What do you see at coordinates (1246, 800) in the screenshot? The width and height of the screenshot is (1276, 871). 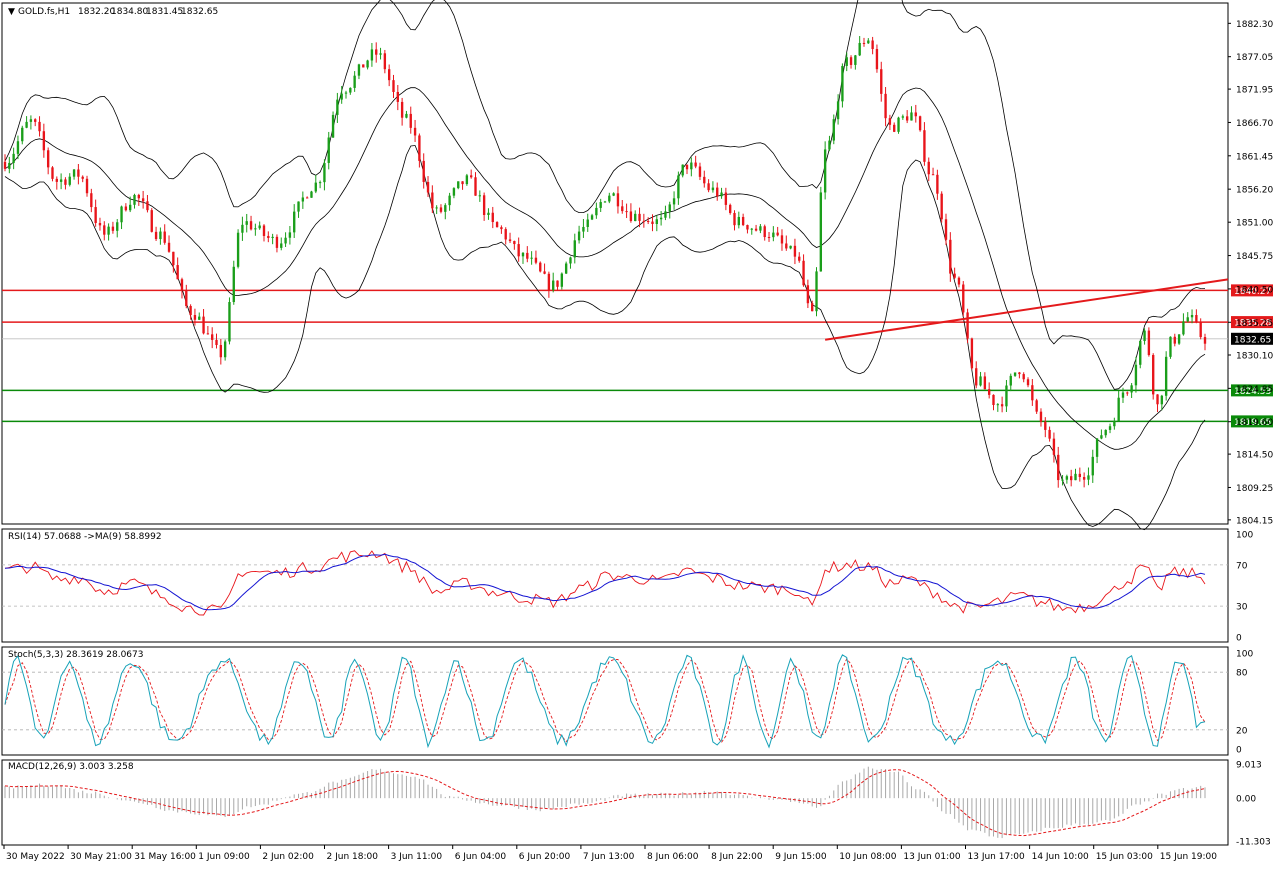 I see `macd-tick-label-1: 0.00` at bounding box center [1246, 800].